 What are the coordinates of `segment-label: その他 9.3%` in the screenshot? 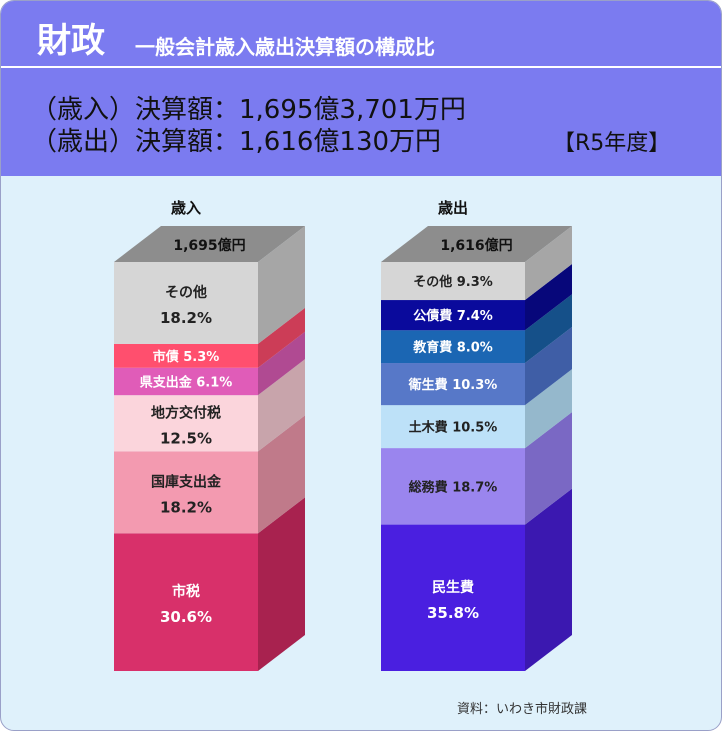 It's located at (453, 282).